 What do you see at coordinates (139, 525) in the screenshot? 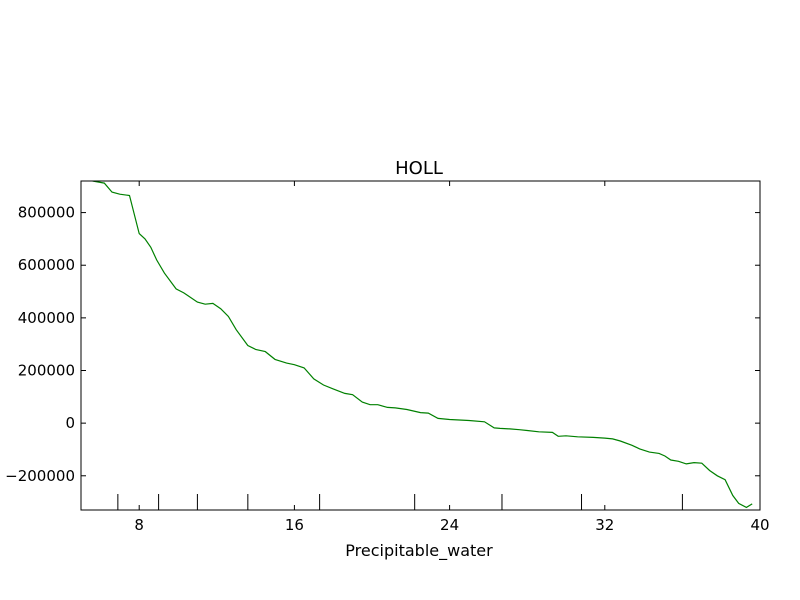
I see `x-tick-label: 8` at bounding box center [139, 525].